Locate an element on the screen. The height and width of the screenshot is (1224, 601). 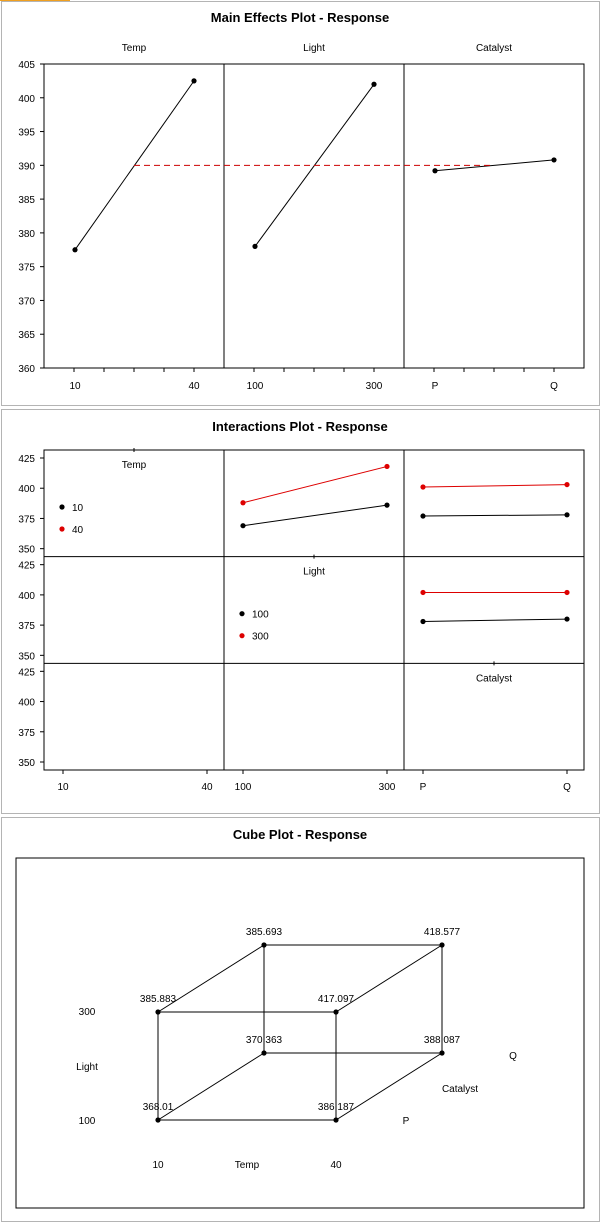
level-label: 10 is located at coordinates (75, 386).